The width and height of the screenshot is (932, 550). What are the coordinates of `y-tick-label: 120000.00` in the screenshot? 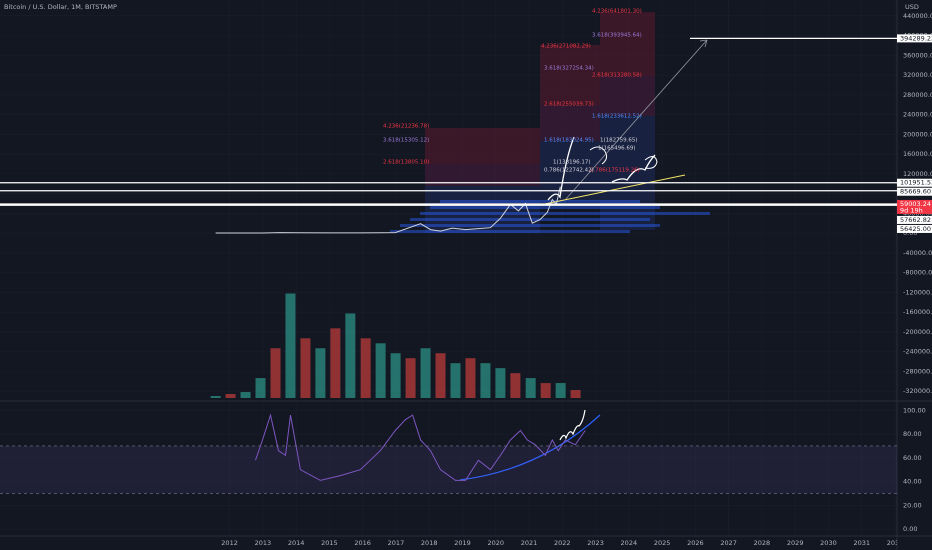 It's located at (917, 174).